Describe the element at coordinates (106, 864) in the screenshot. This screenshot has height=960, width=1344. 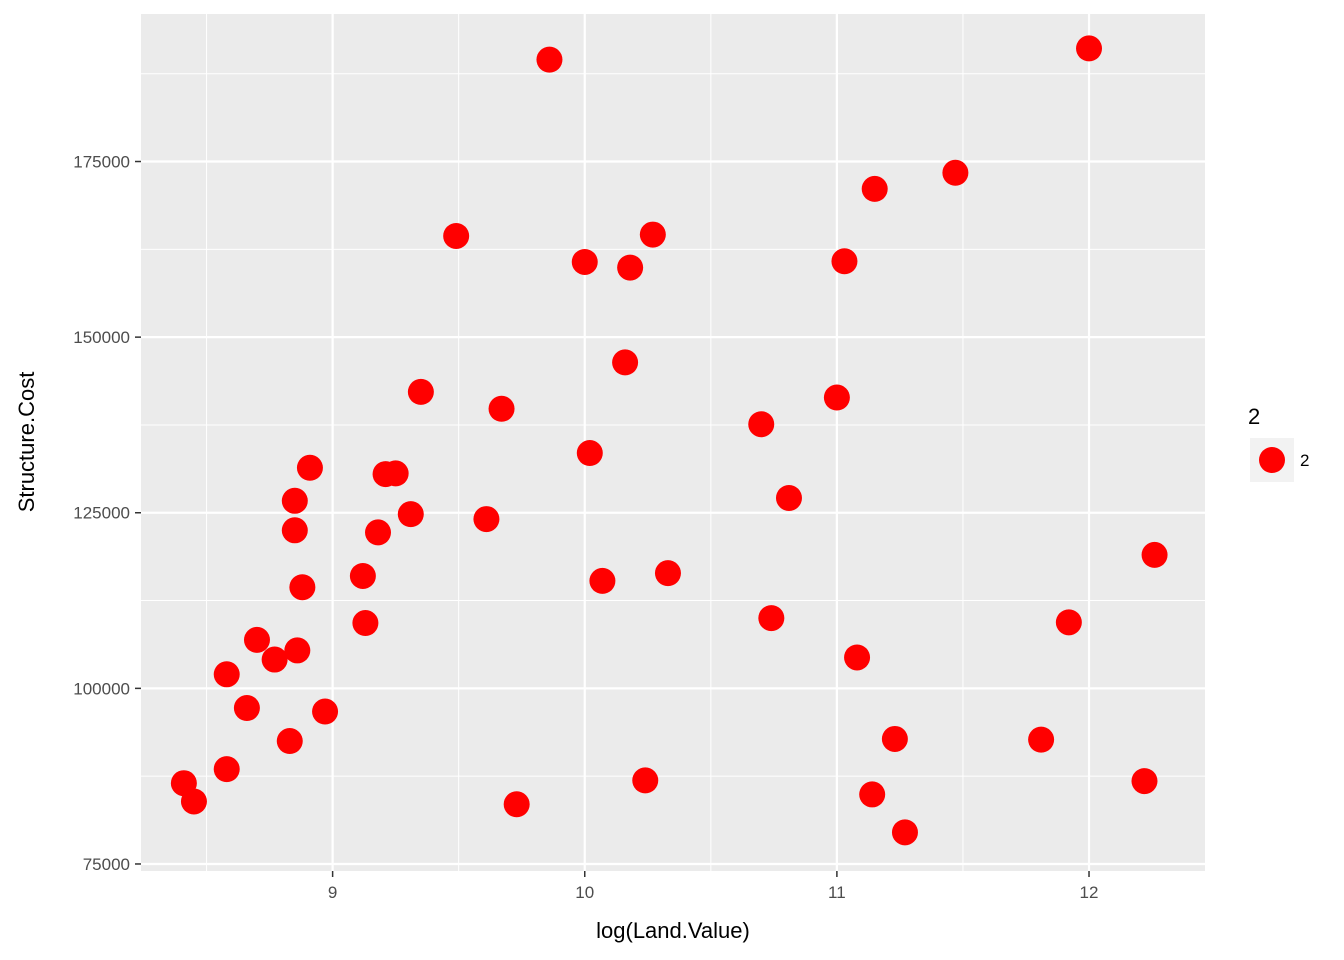
I see `y-tick-label: 75000` at that location.